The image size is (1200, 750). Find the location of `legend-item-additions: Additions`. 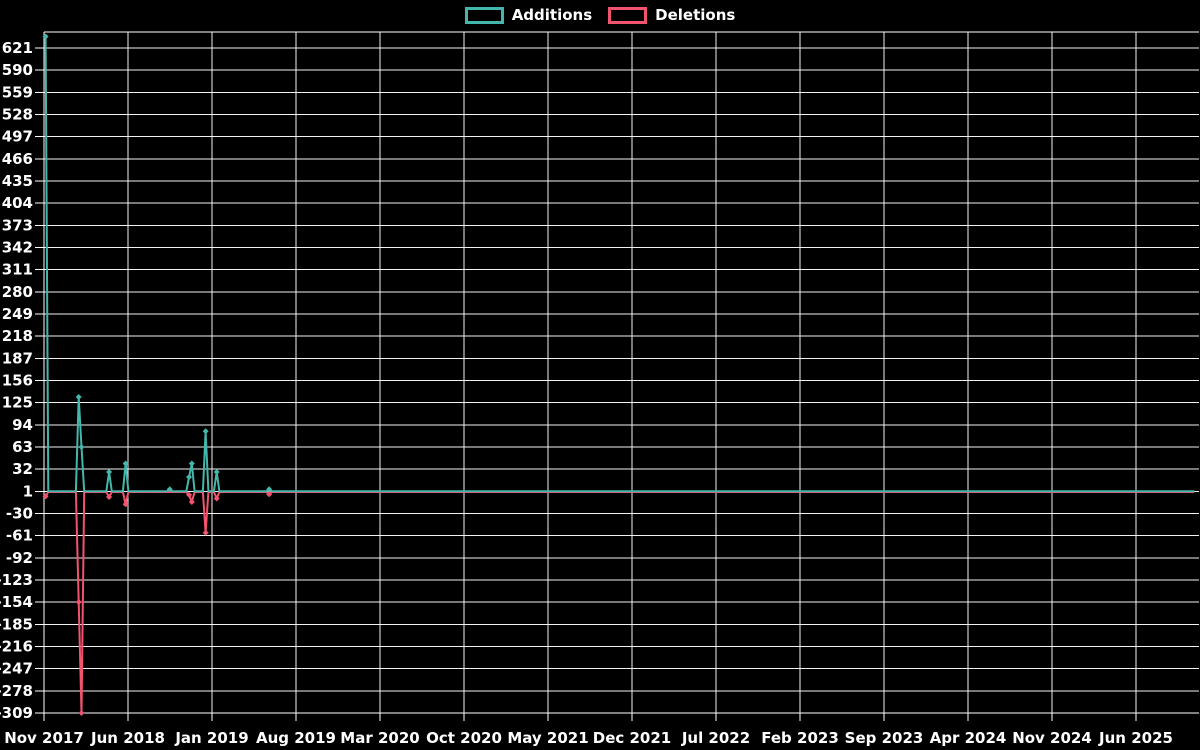

legend-item-additions: Additions is located at coordinates (528, 15).